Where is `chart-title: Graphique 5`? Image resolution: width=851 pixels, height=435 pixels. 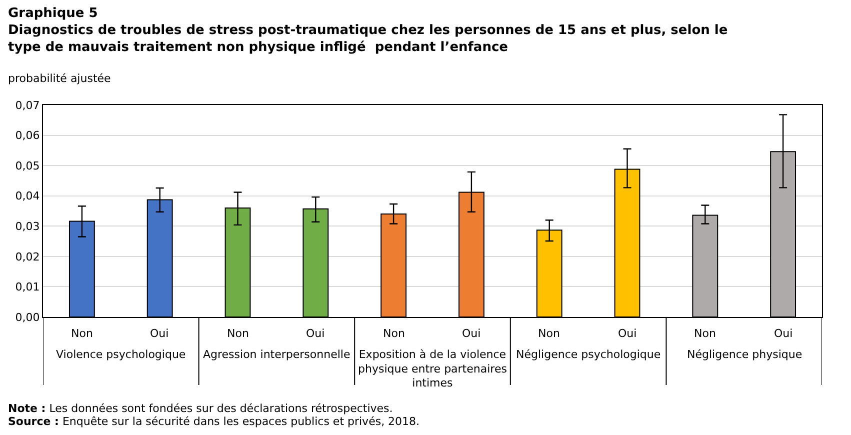 chart-title: Graphique 5 is located at coordinates (53, 13).